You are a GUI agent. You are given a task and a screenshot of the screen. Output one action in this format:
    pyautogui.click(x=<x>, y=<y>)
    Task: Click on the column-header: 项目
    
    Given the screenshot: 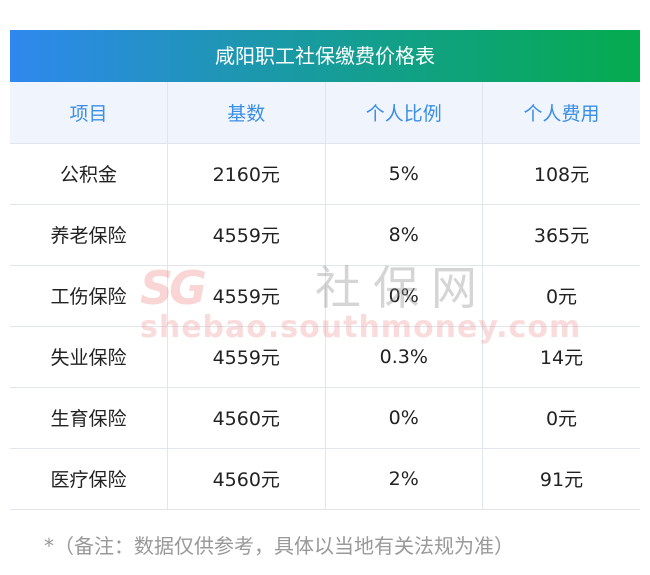 What is the action you would take?
    pyautogui.click(x=89, y=113)
    